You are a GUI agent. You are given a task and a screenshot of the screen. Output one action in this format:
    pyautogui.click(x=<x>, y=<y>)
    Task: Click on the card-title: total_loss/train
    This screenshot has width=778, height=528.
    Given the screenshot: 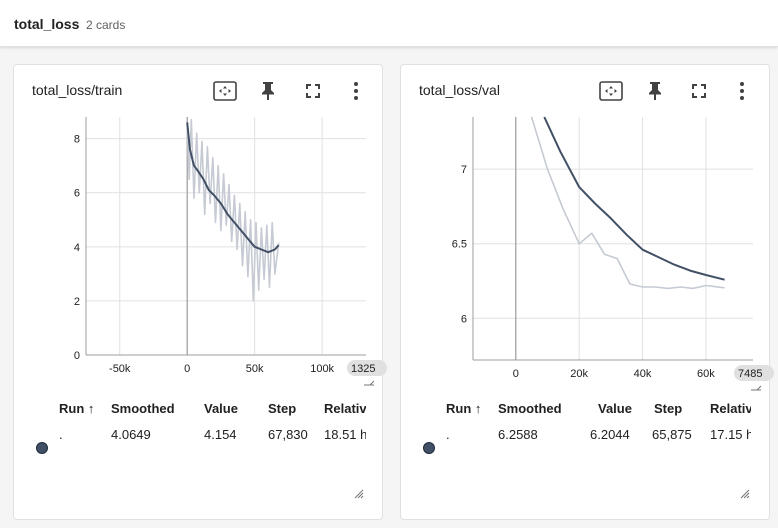 What is the action you would take?
    pyautogui.click(x=77, y=90)
    